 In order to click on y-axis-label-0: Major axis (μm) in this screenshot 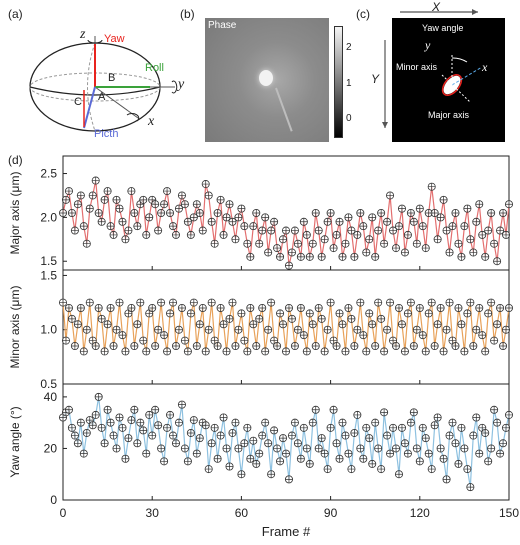, I will do `click(15, 213)`.